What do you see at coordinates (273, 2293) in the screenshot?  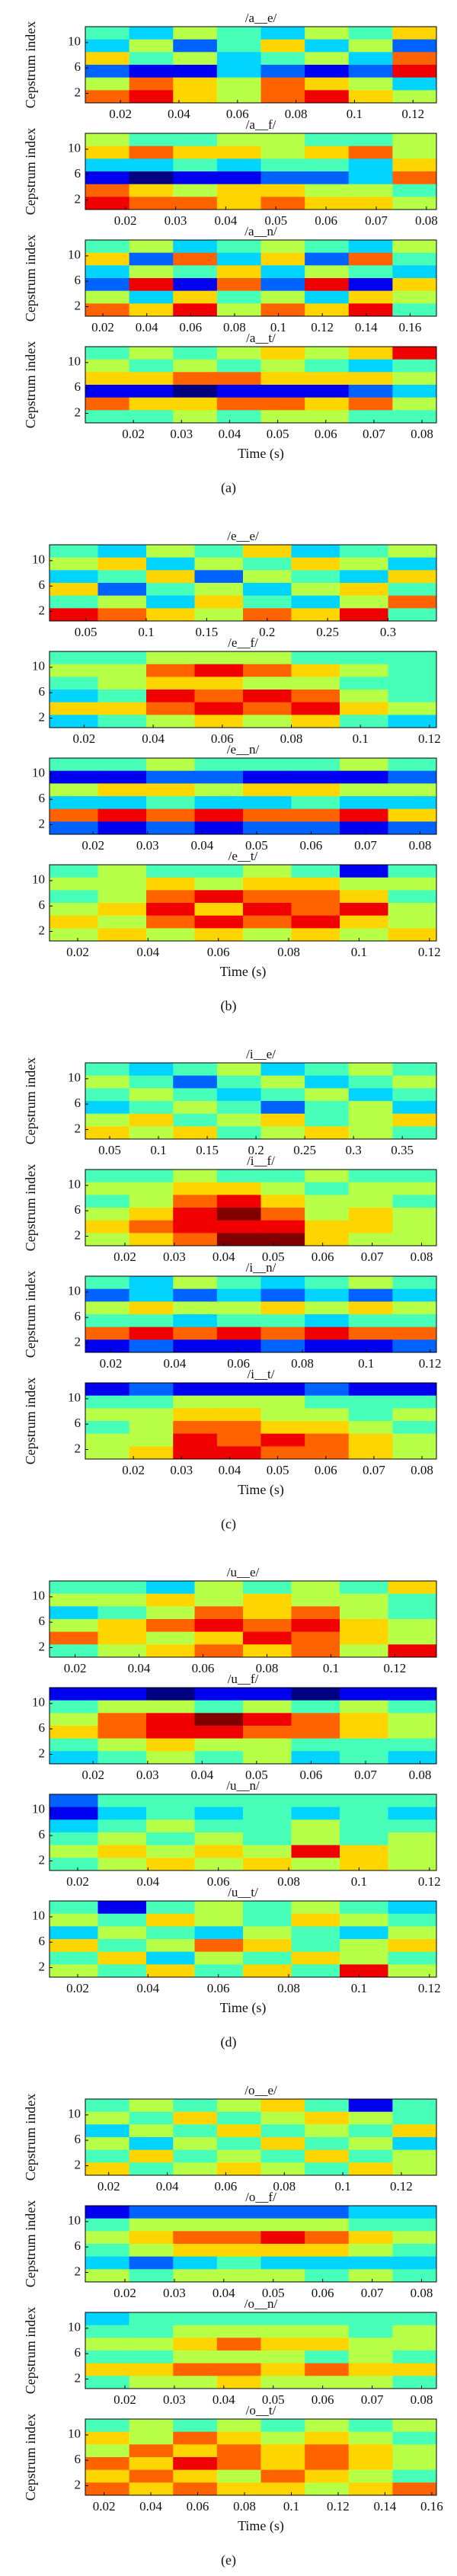 I see `x-tick-label: 0.05` at bounding box center [273, 2293].